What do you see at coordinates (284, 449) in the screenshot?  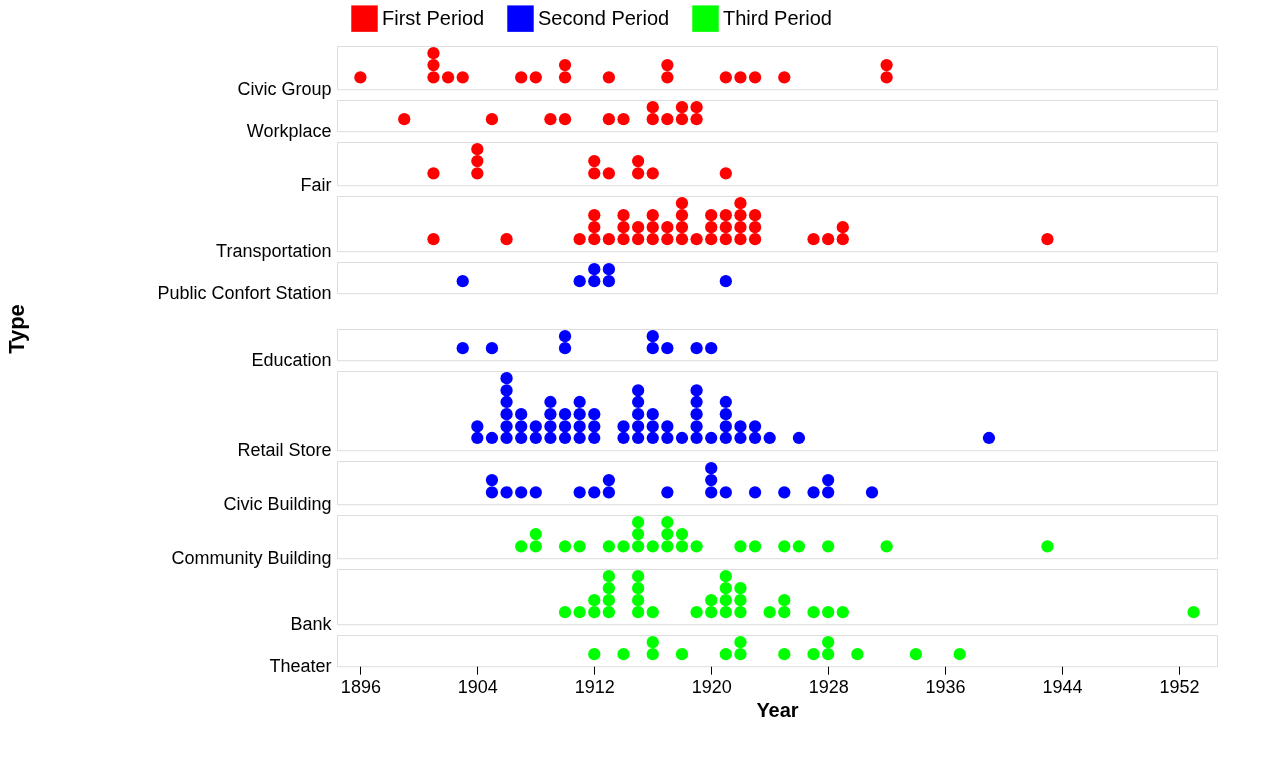 I see `y-axis-title: Retail Store` at bounding box center [284, 449].